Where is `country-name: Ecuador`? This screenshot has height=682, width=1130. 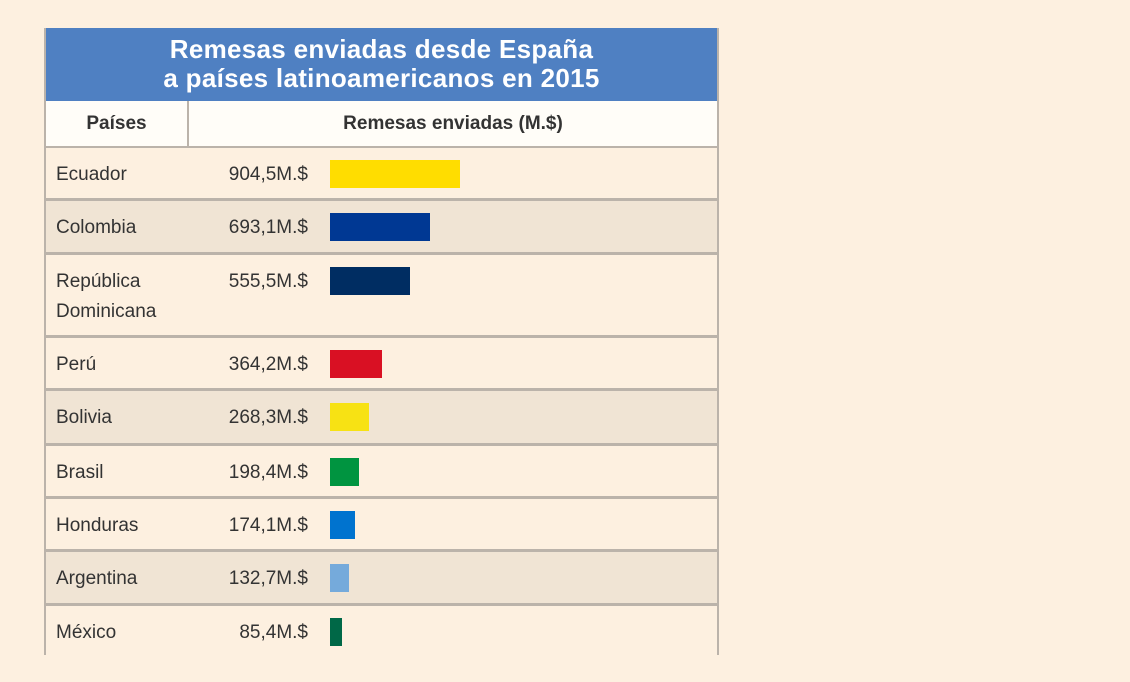
country-name: Ecuador is located at coordinates (91, 174).